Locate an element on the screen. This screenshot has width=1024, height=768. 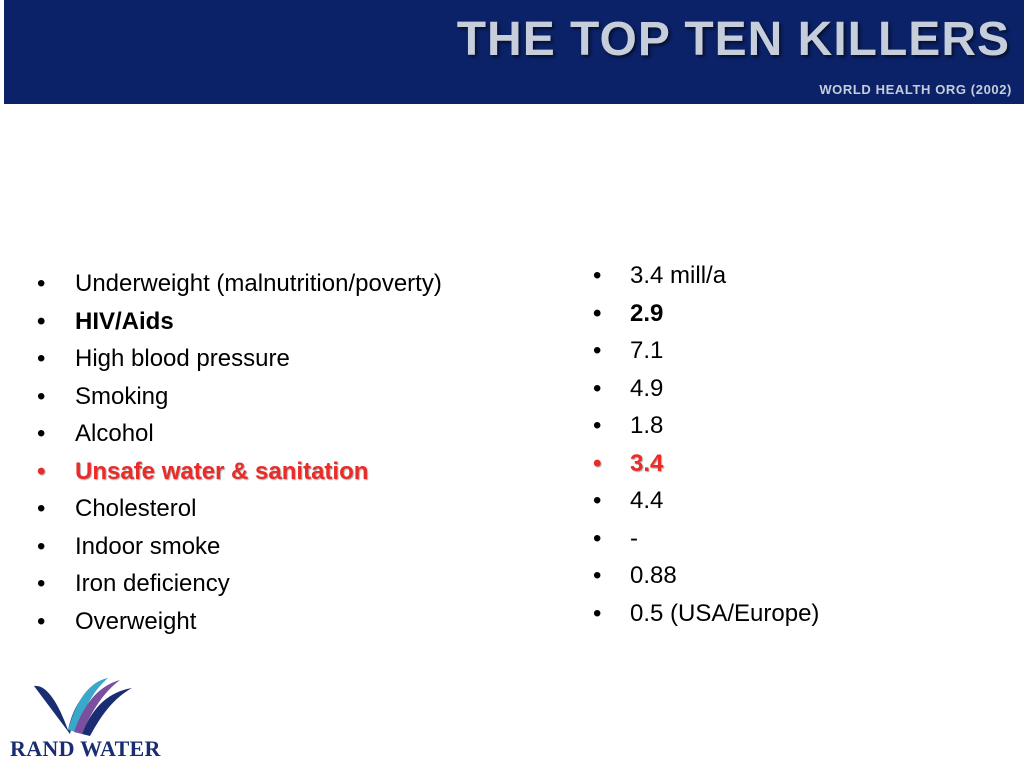
death-value-item: • 0.5 (USA/Europe) is located at coordinates (704, 614).